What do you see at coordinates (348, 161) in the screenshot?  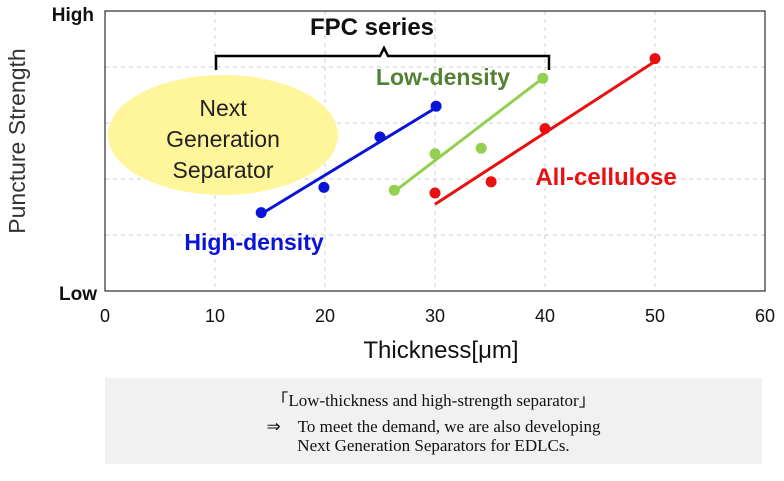 I see `trend-line-high-density` at bounding box center [348, 161].